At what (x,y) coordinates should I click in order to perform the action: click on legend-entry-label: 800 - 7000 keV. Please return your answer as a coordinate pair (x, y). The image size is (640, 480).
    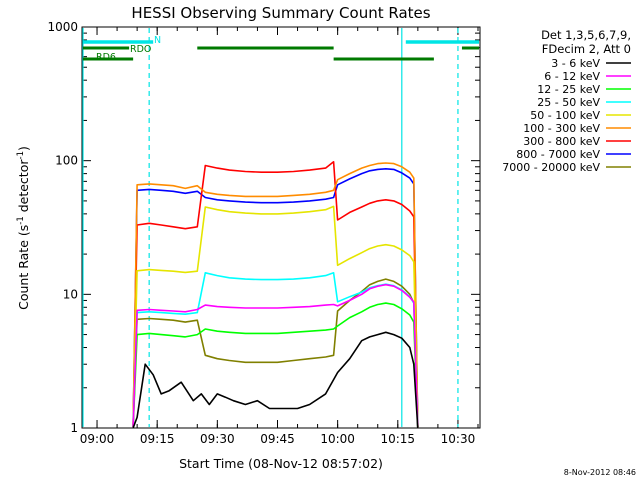
    Looking at the image, I should click on (558, 154).